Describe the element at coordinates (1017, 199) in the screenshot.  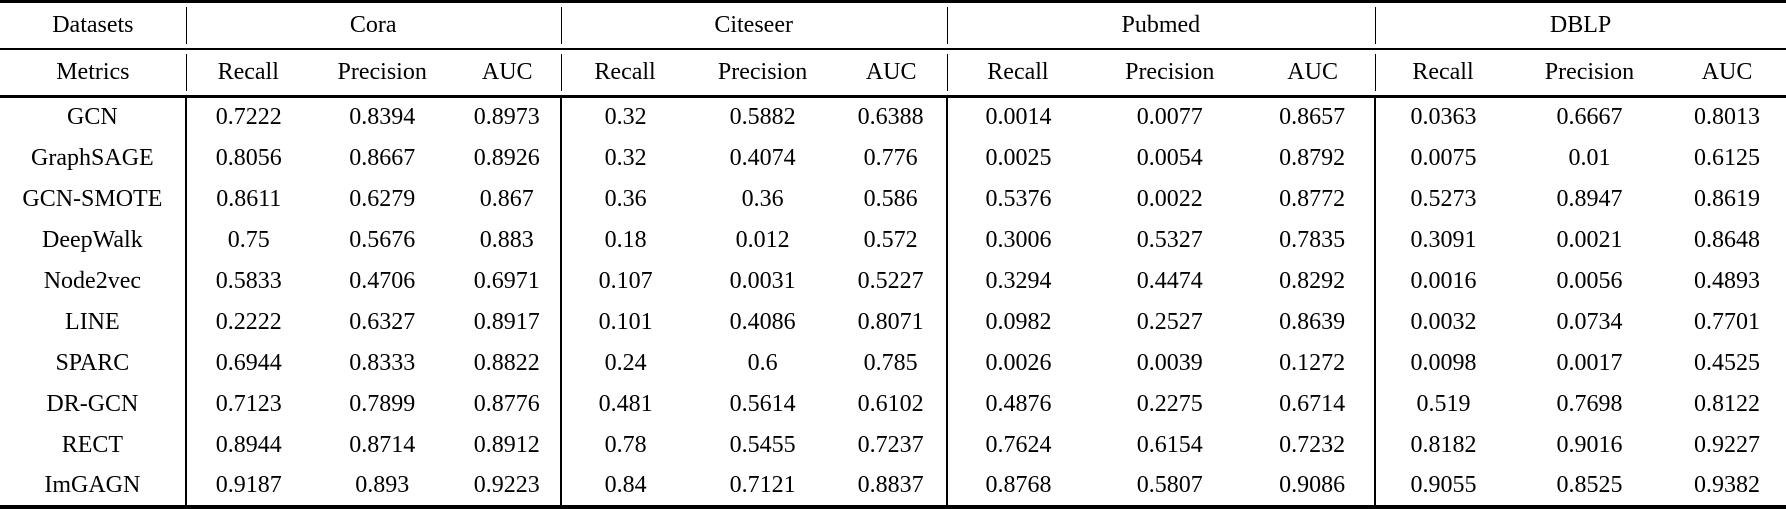
I see `value-cell: 0.5376` at that location.